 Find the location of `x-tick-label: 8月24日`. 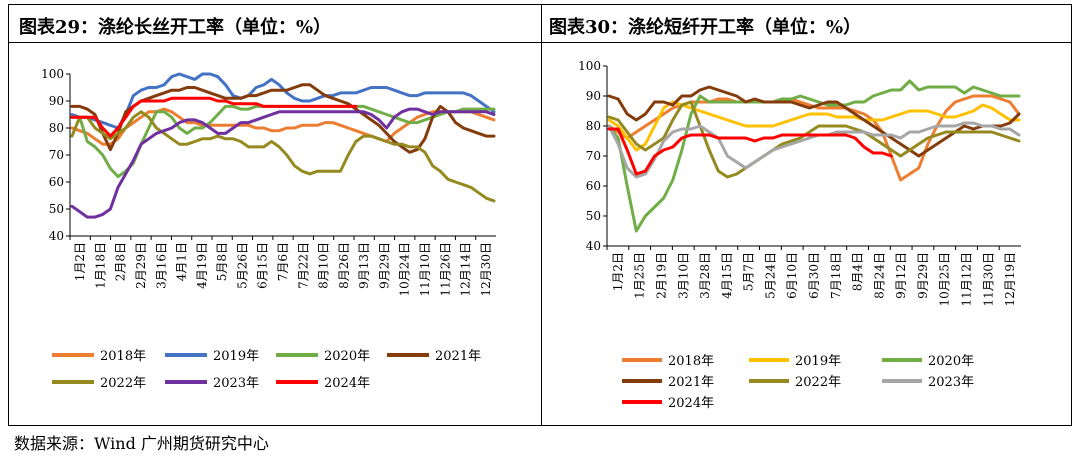

x-tick-label: 8月24日 is located at coordinates (879, 275).